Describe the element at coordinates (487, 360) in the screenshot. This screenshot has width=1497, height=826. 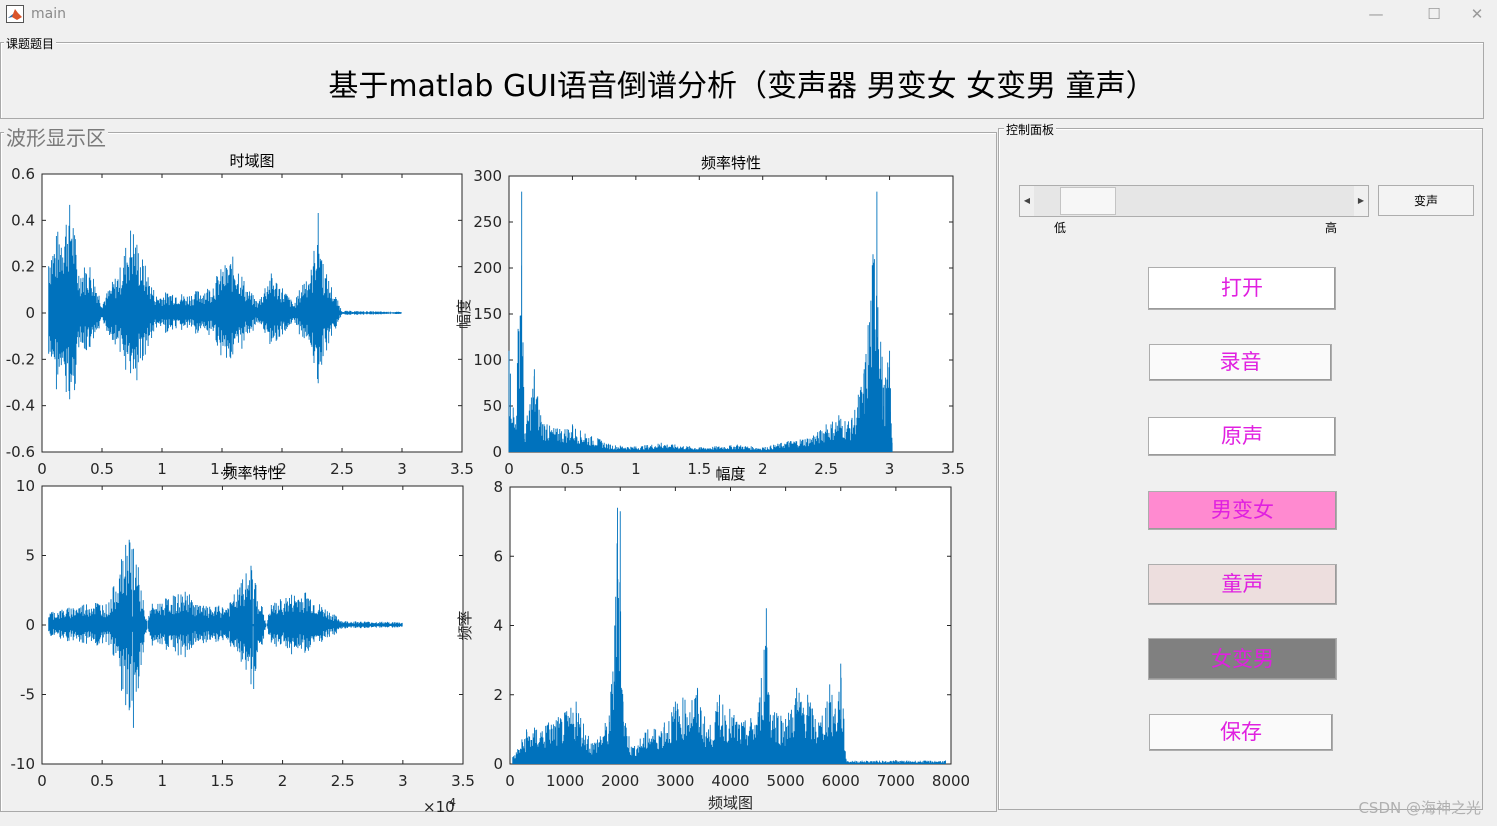
I see `y-tick-label: 100` at that location.